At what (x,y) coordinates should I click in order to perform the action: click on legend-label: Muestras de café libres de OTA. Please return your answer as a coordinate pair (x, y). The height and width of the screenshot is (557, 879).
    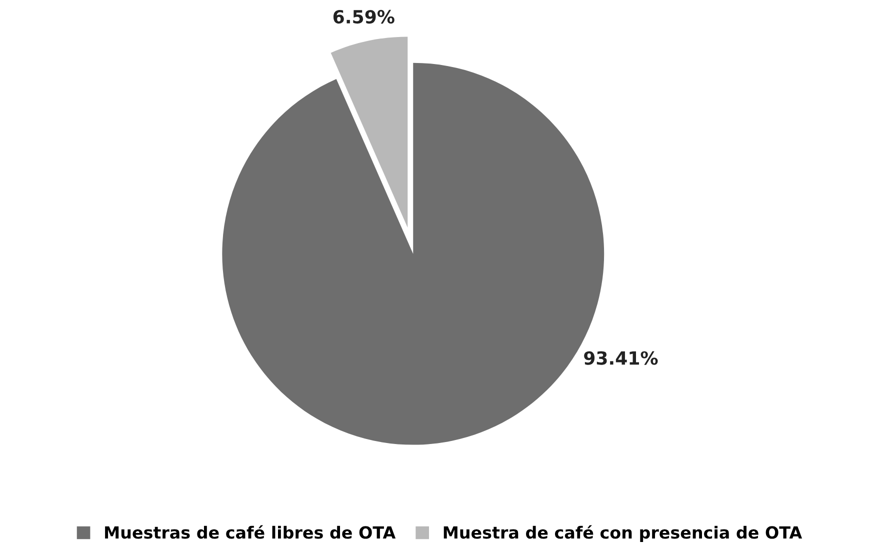
    Looking at the image, I should click on (250, 532).